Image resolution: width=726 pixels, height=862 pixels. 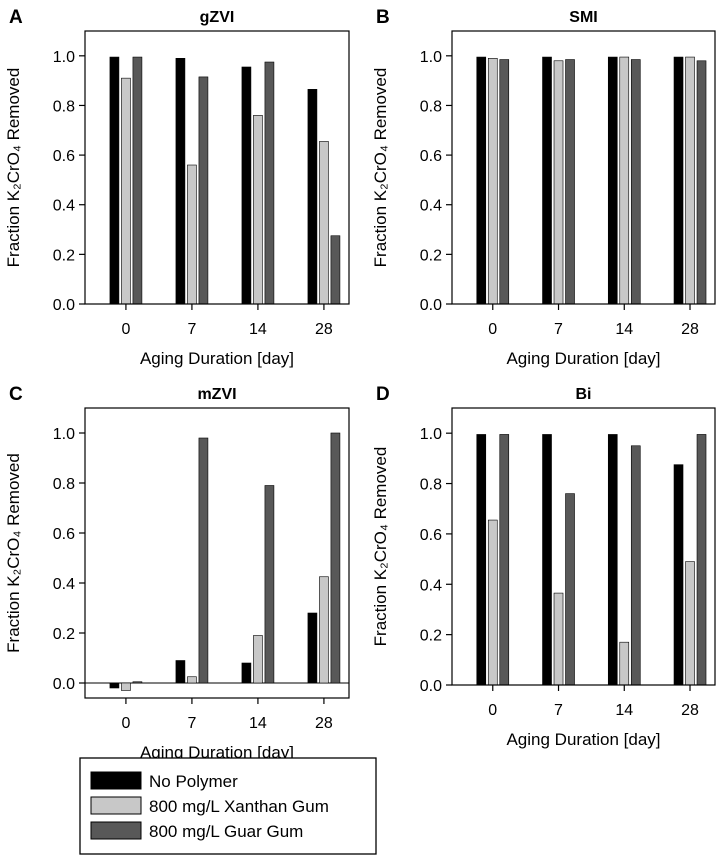 I want to click on panel-letter-c: C, so click(x=16, y=394).